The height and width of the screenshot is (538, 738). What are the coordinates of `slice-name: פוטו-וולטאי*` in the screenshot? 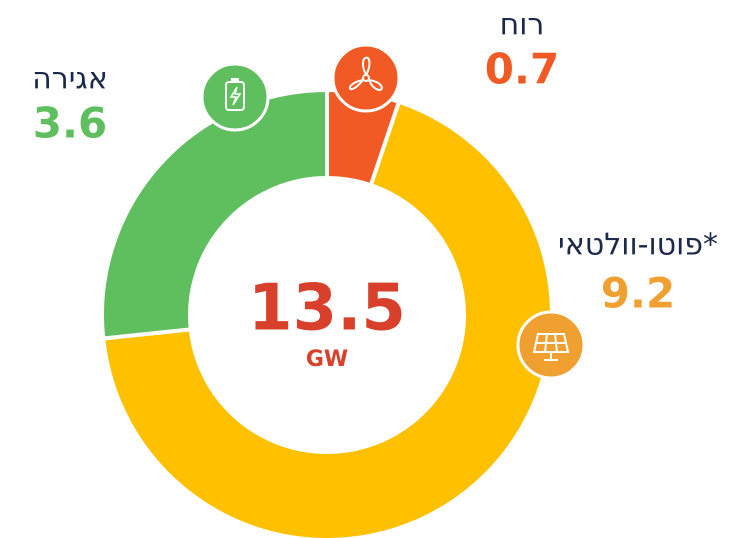 It's located at (638, 245).